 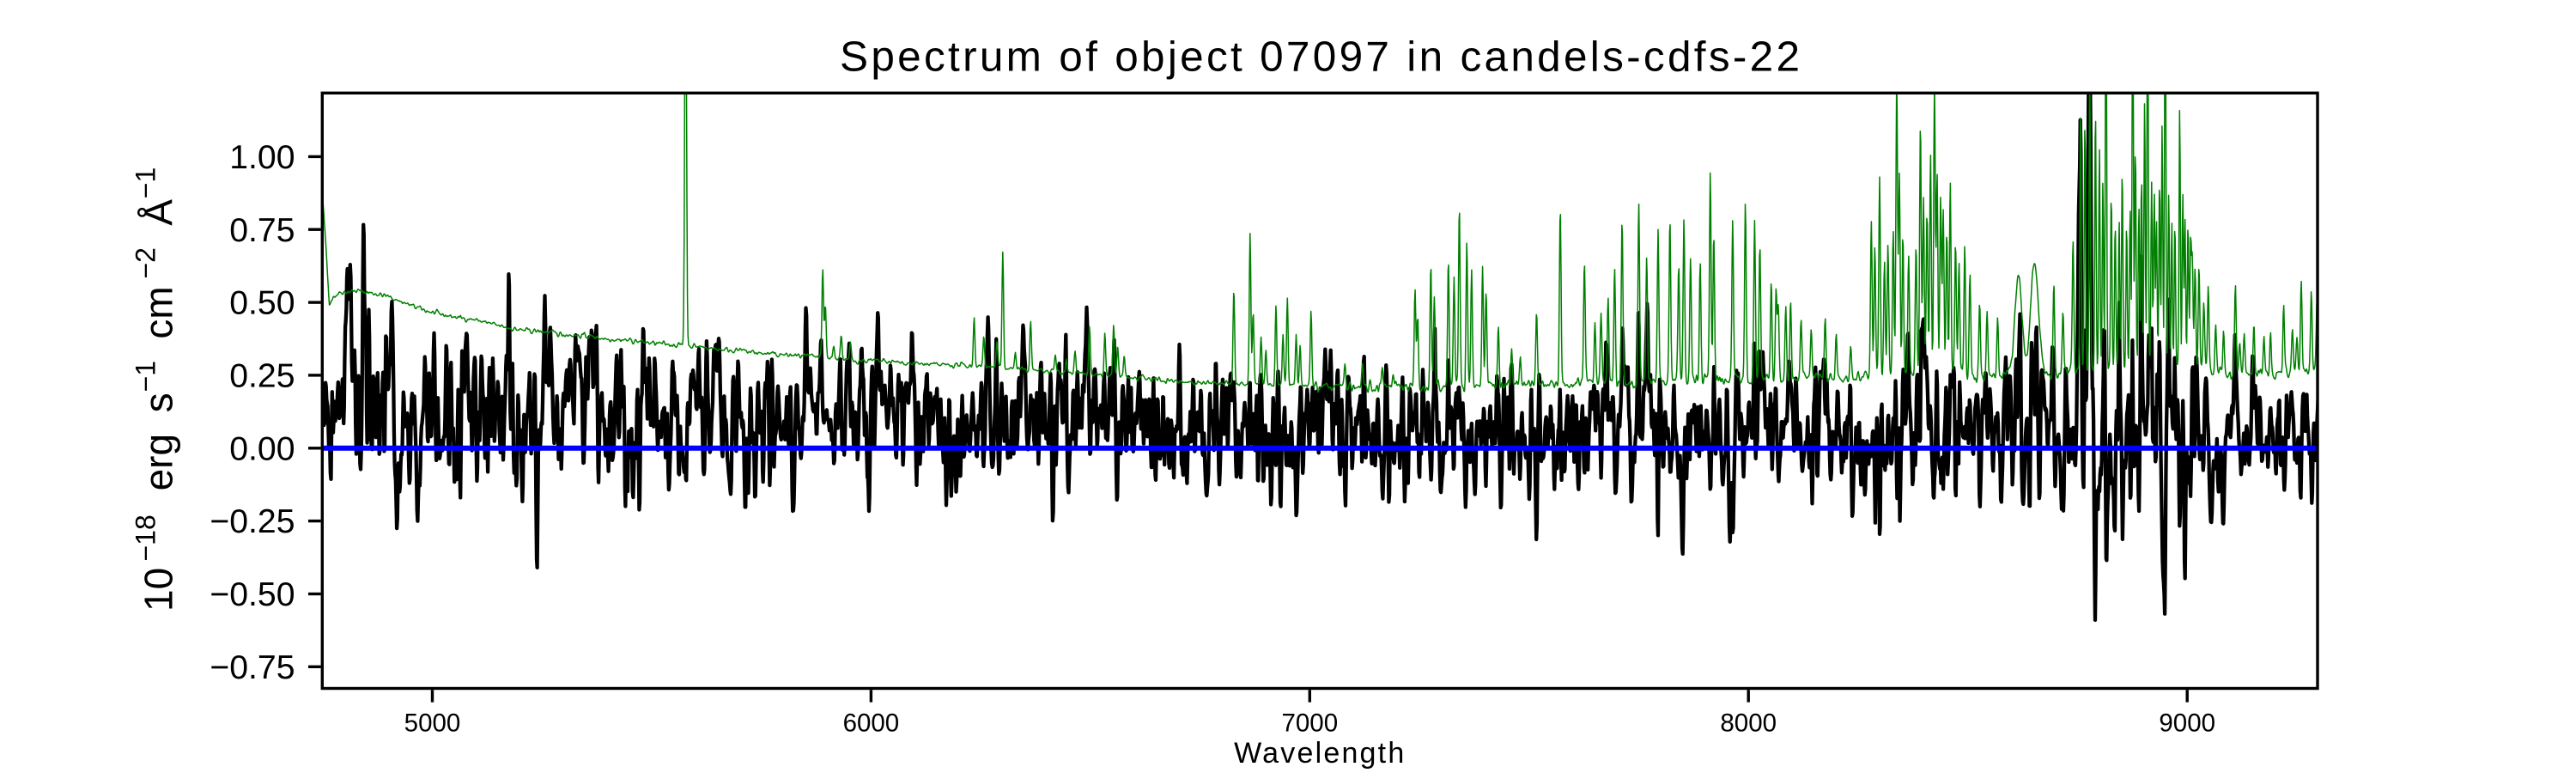 What do you see at coordinates (252, 521) in the screenshot?
I see `svg-text: −0.25` at bounding box center [252, 521].